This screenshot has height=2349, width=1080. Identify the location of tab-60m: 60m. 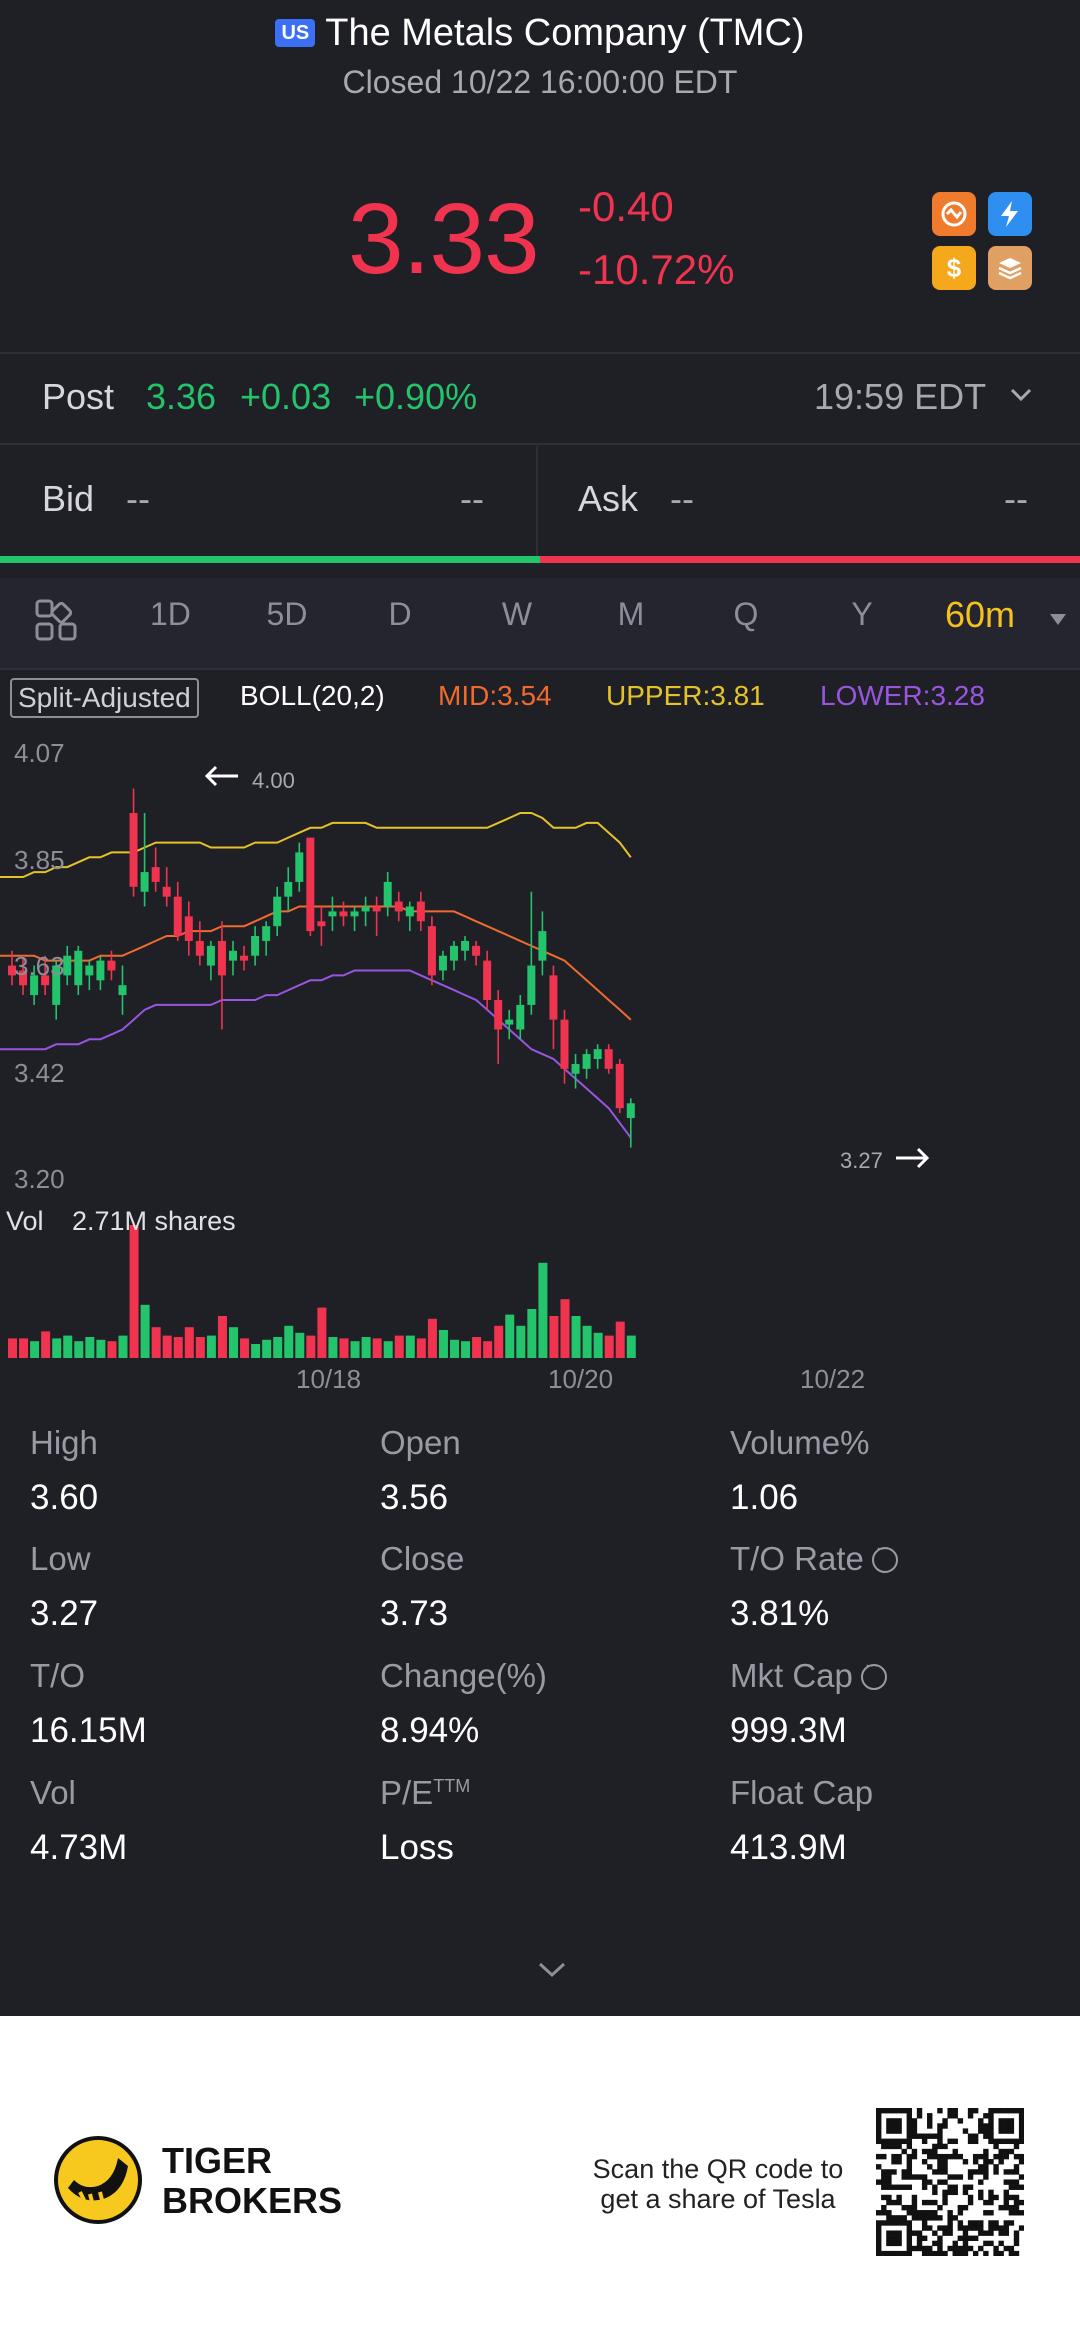
(980, 614).